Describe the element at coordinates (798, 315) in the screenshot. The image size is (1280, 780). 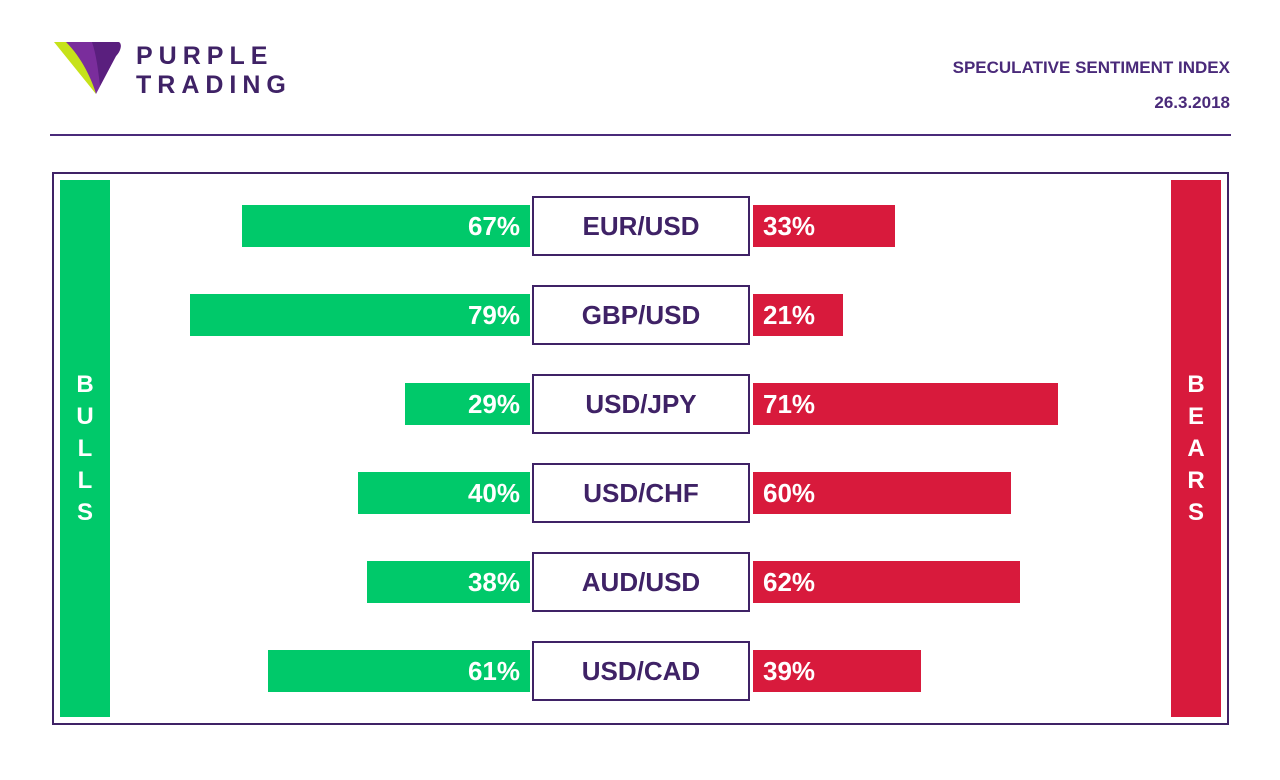
I see `bear-bar: 21%` at that location.